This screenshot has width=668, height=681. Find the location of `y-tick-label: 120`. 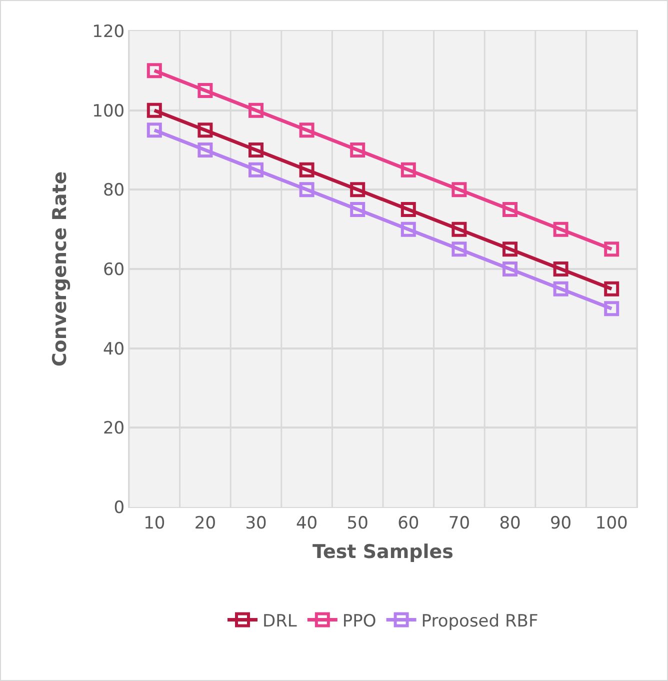

y-tick-label: 120 is located at coordinates (108, 32).